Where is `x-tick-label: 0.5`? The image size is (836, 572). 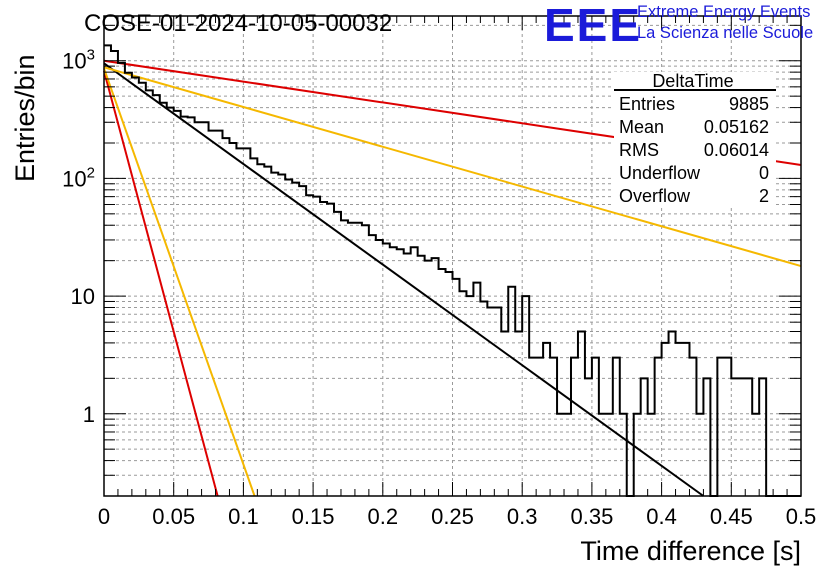 x-tick-label: 0.5 is located at coordinates (801, 516).